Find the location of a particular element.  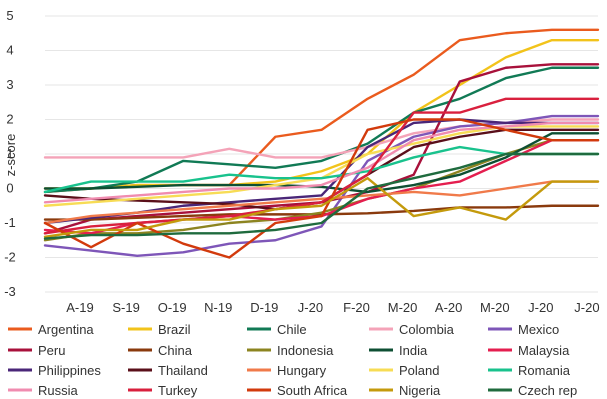

legend-item: Malaysia is located at coordinates (529, 350).